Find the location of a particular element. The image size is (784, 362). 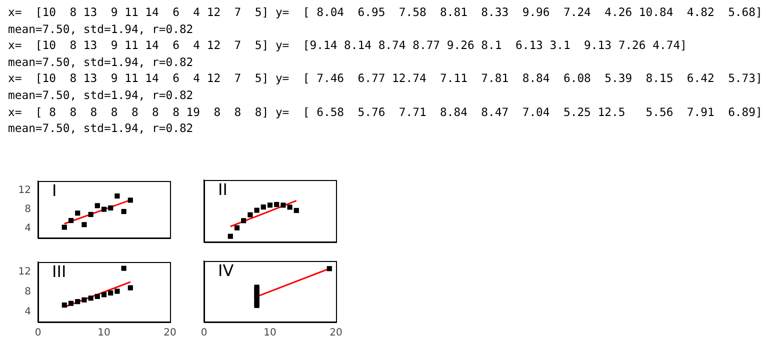

annotation: IV is located at coordinates (226, 270).